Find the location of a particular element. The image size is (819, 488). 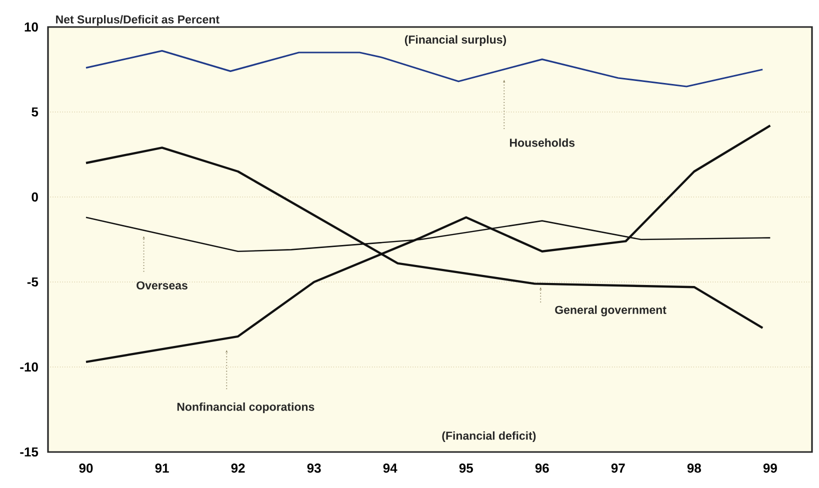

x-tick-label: 93 is located at coordinates (314, 468).